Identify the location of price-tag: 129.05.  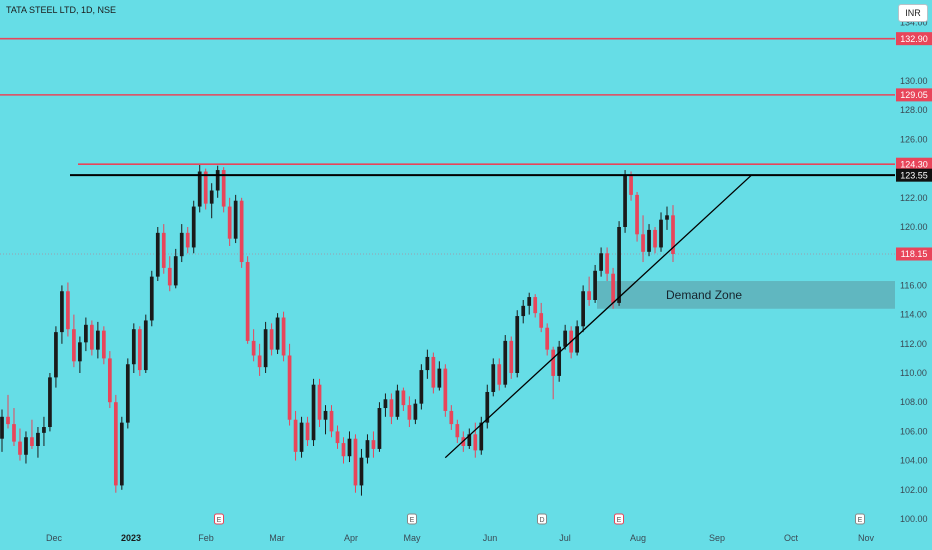
(914, 95).